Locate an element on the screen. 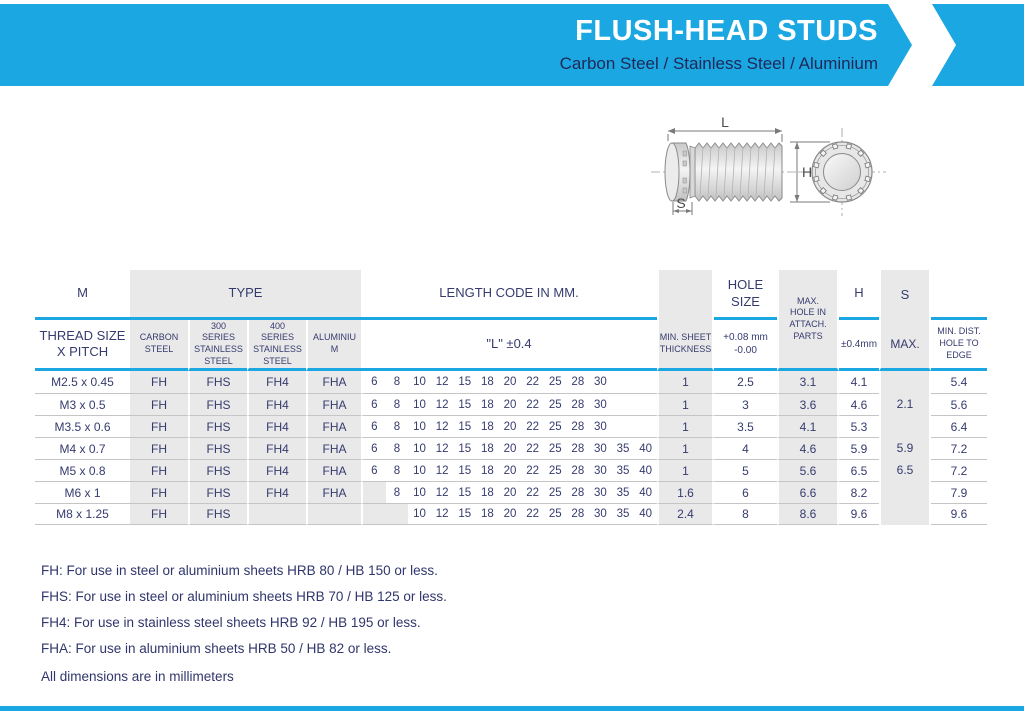  bottom-accent-bar is located at coordinates (512, 708).